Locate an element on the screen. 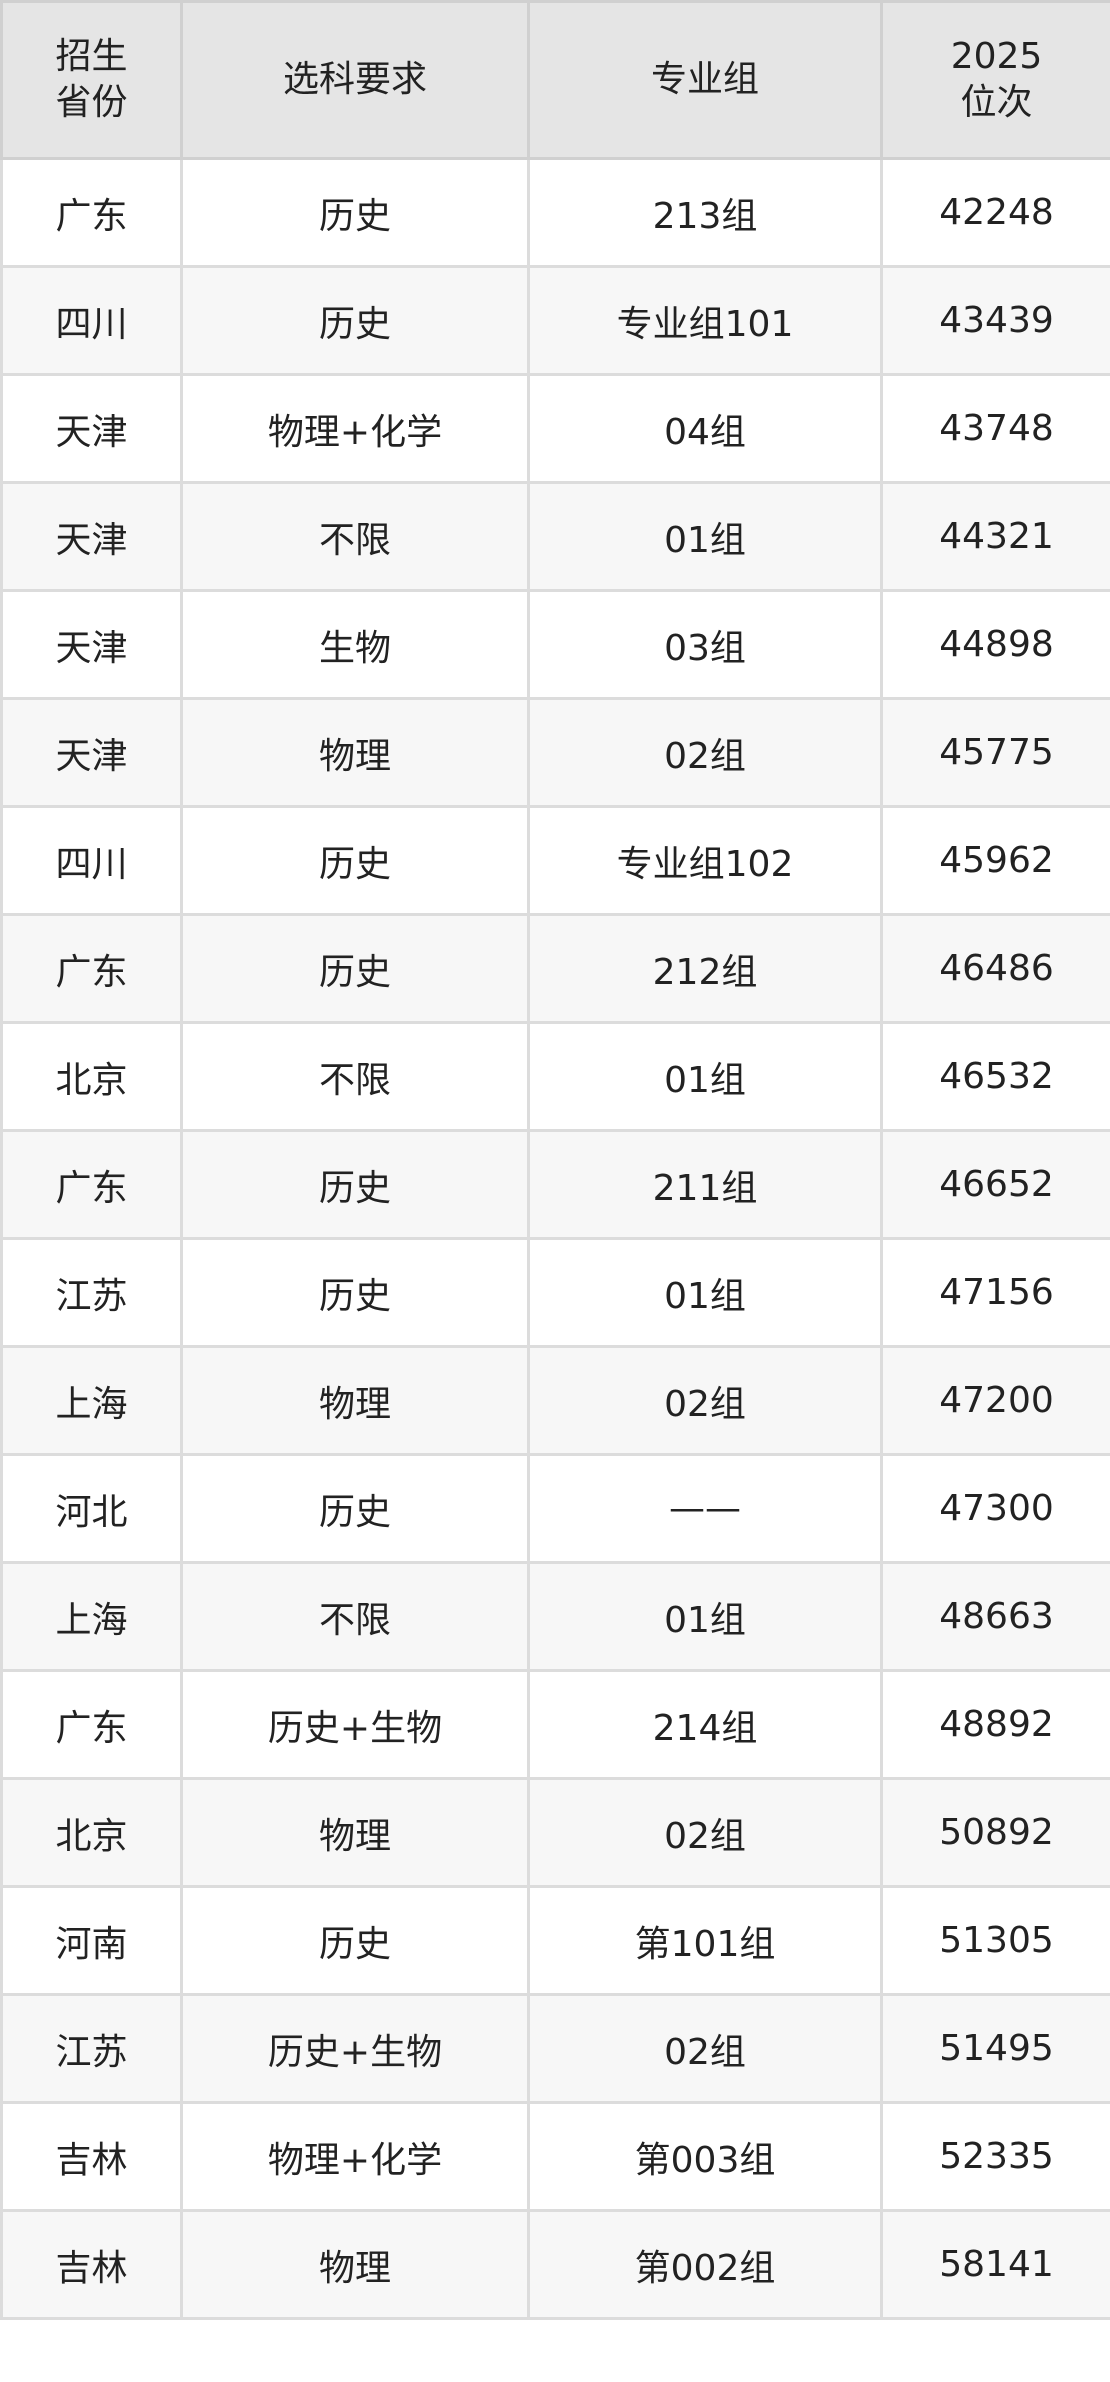 The height and width of the screenshot is (2382, 1110). group-cell: 04组 is located at coordinates (705, 428).